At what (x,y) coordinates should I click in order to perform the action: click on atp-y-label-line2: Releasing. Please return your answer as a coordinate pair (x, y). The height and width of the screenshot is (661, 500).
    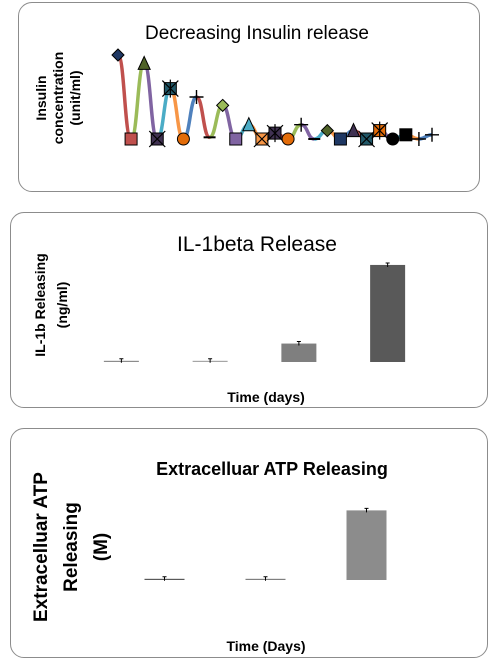
    Looking at the image, I should click on (71, 547).